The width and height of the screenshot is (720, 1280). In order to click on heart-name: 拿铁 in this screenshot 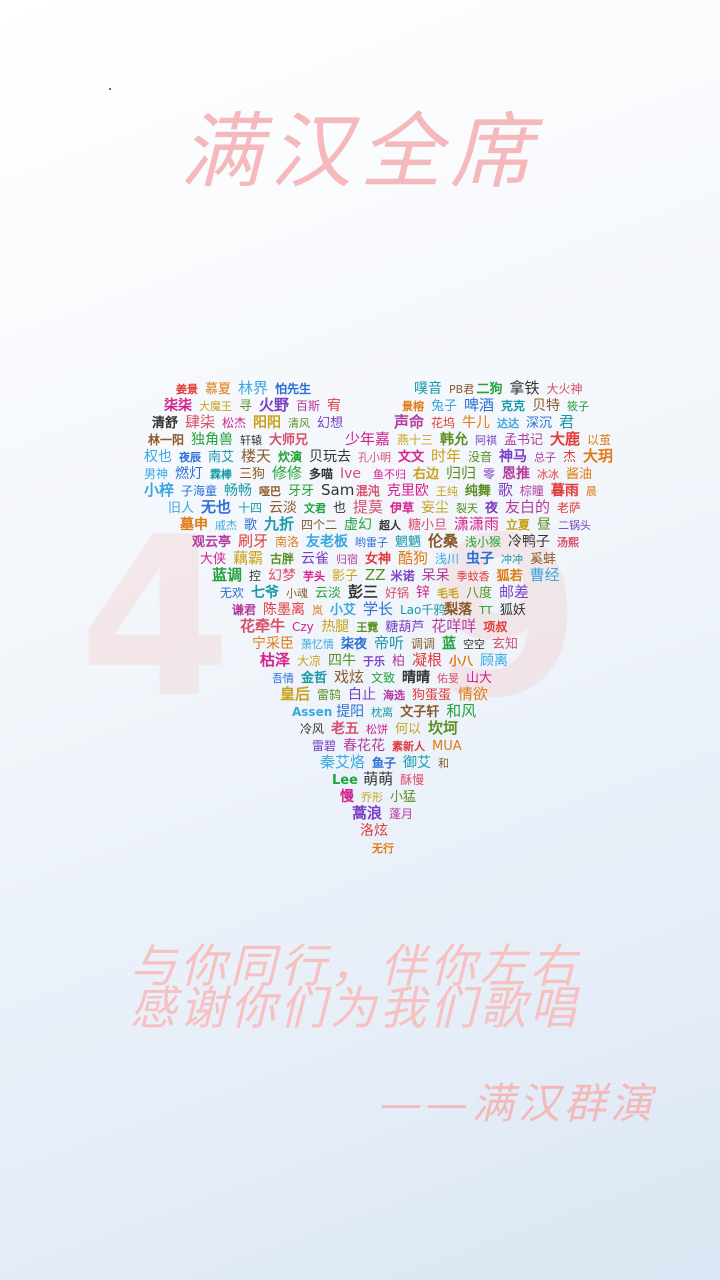, I will do `click(524, 388)`.